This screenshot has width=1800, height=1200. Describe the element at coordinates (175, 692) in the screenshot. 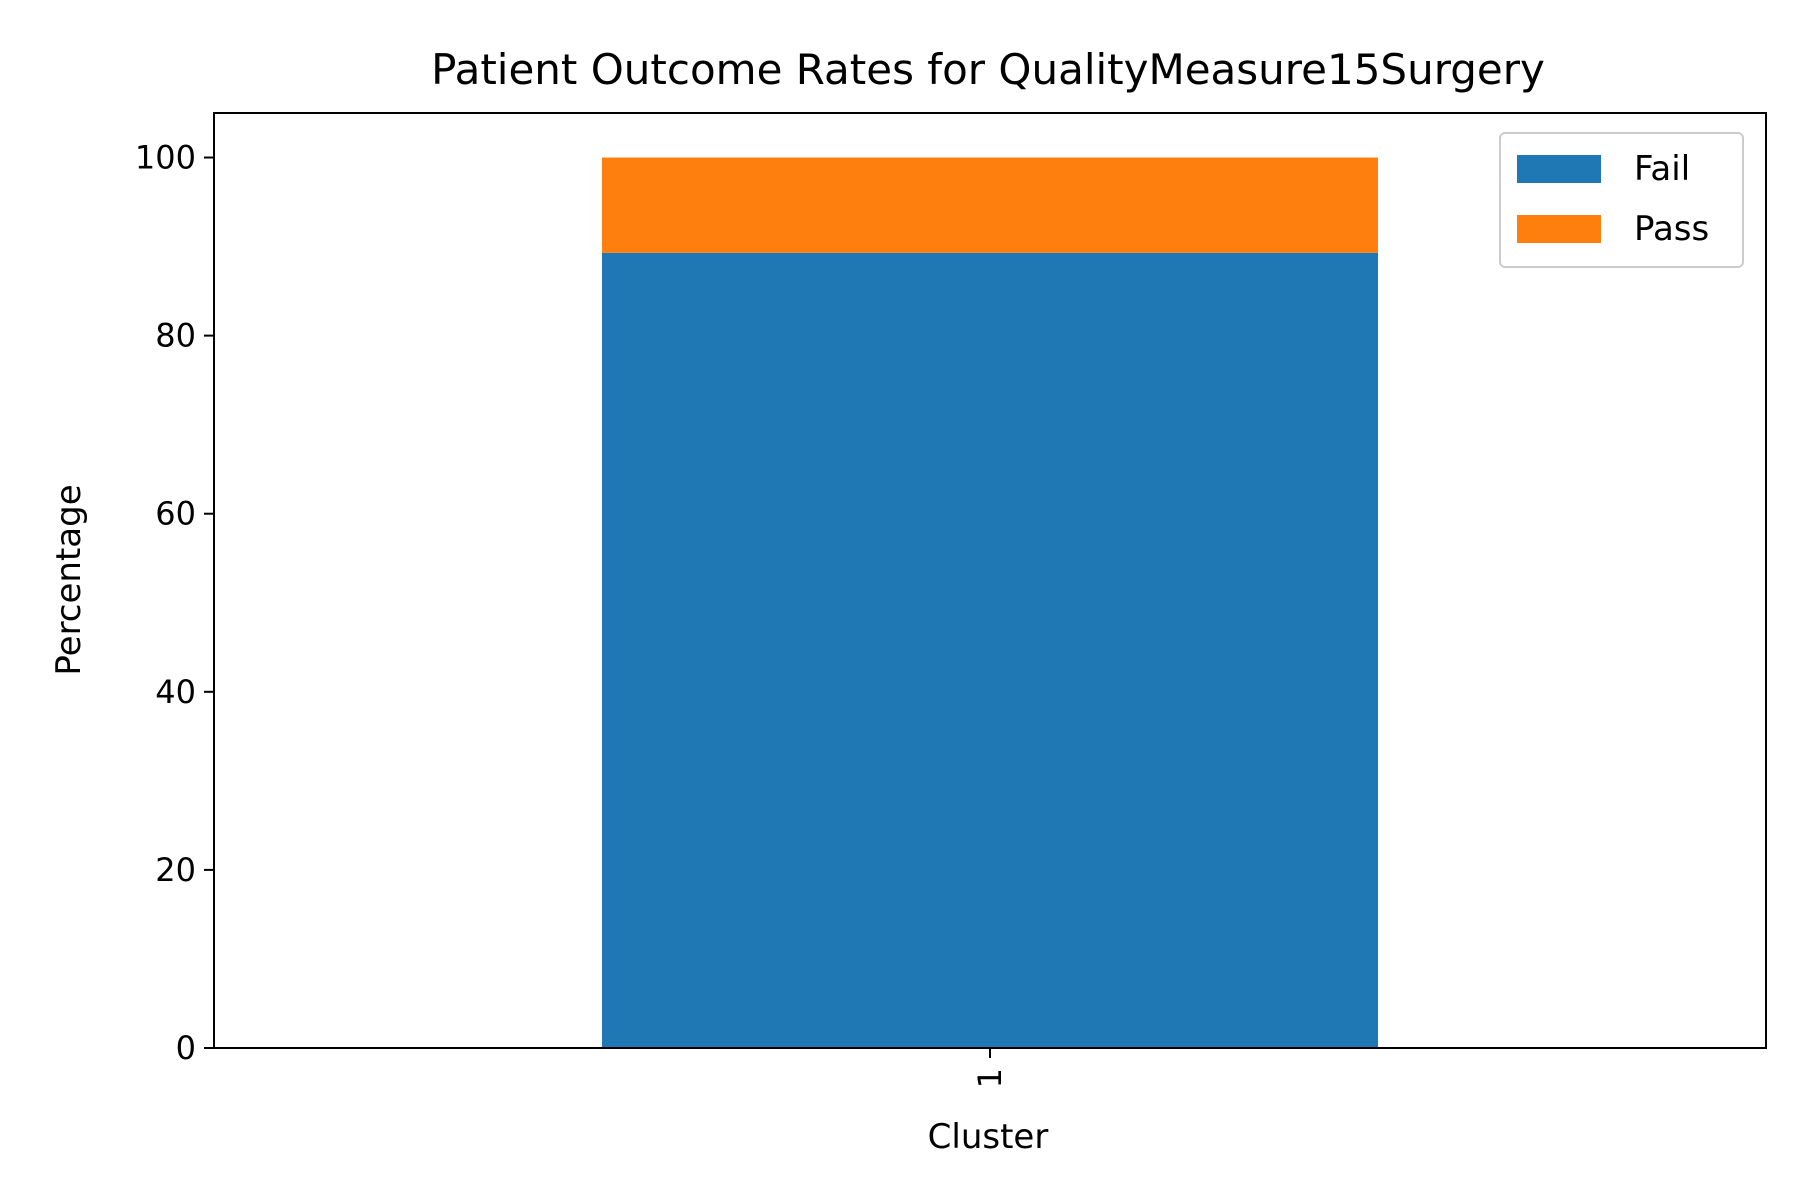

I see `y-tick-label: 40` at that location.